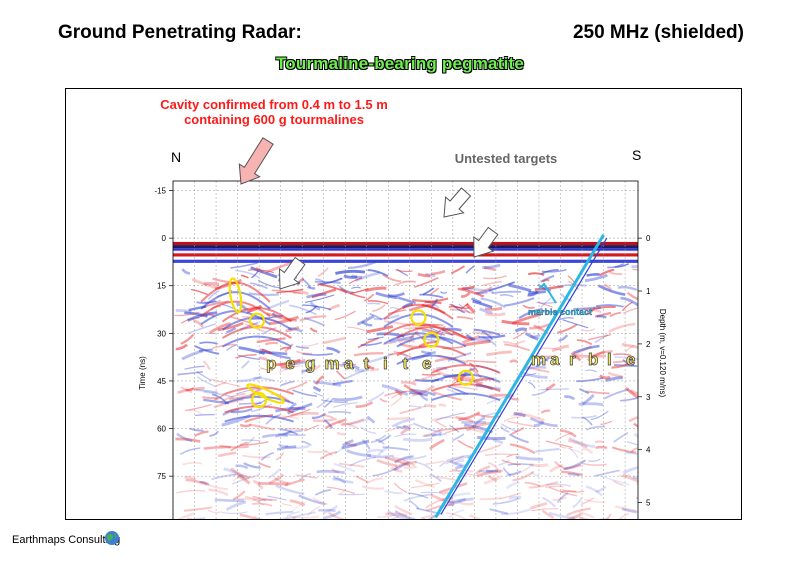 The image size is (800, 565). What do you see at coordinates (290, 363) in the screenshot?
I see `pegmatite-label-letter: e` at bounding box center [290, 363].